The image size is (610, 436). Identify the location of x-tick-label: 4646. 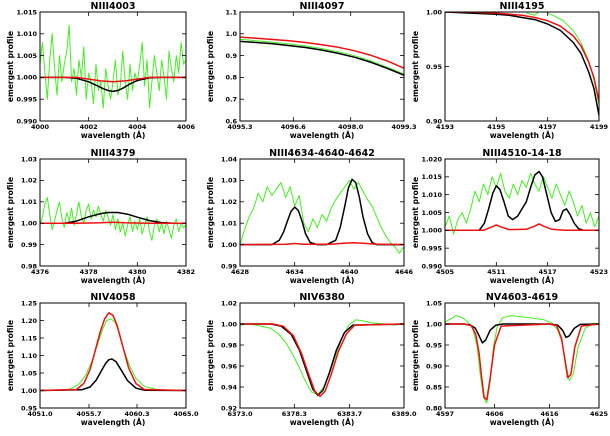
(404, 272).